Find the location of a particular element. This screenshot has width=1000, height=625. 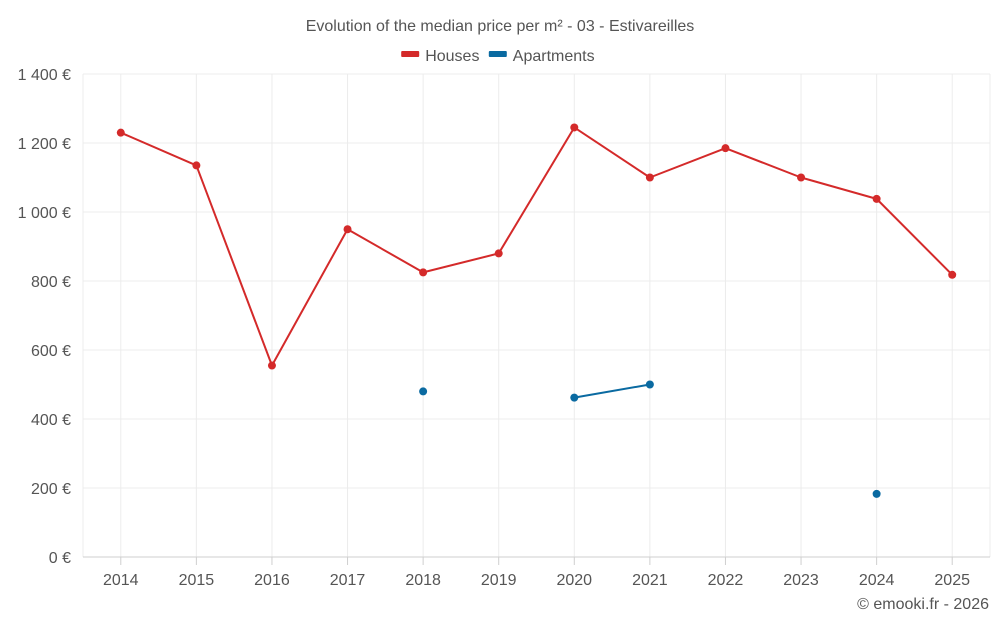

x-tick-label: 2022 is located at coordinates (726, 580).